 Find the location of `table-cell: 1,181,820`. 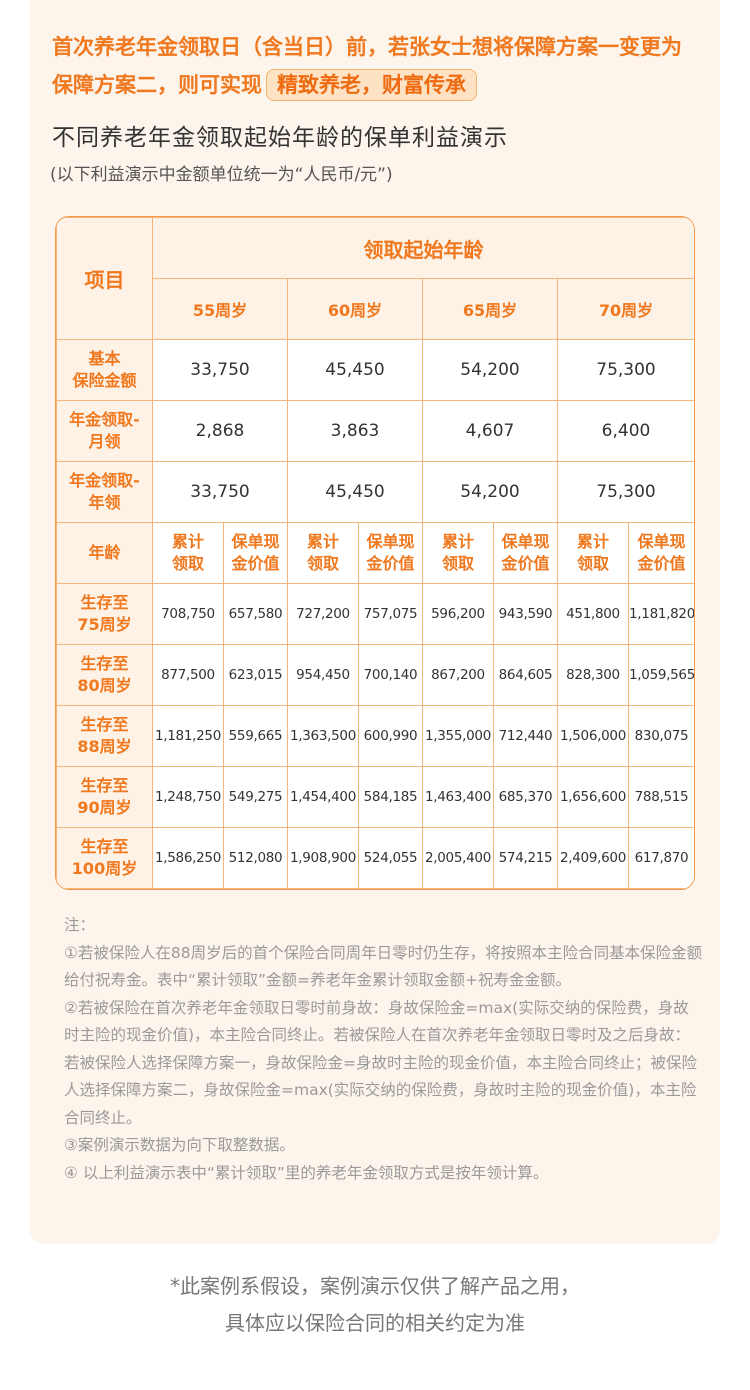

table-cell: 1,181,820 is located at coordinates (661, 614).